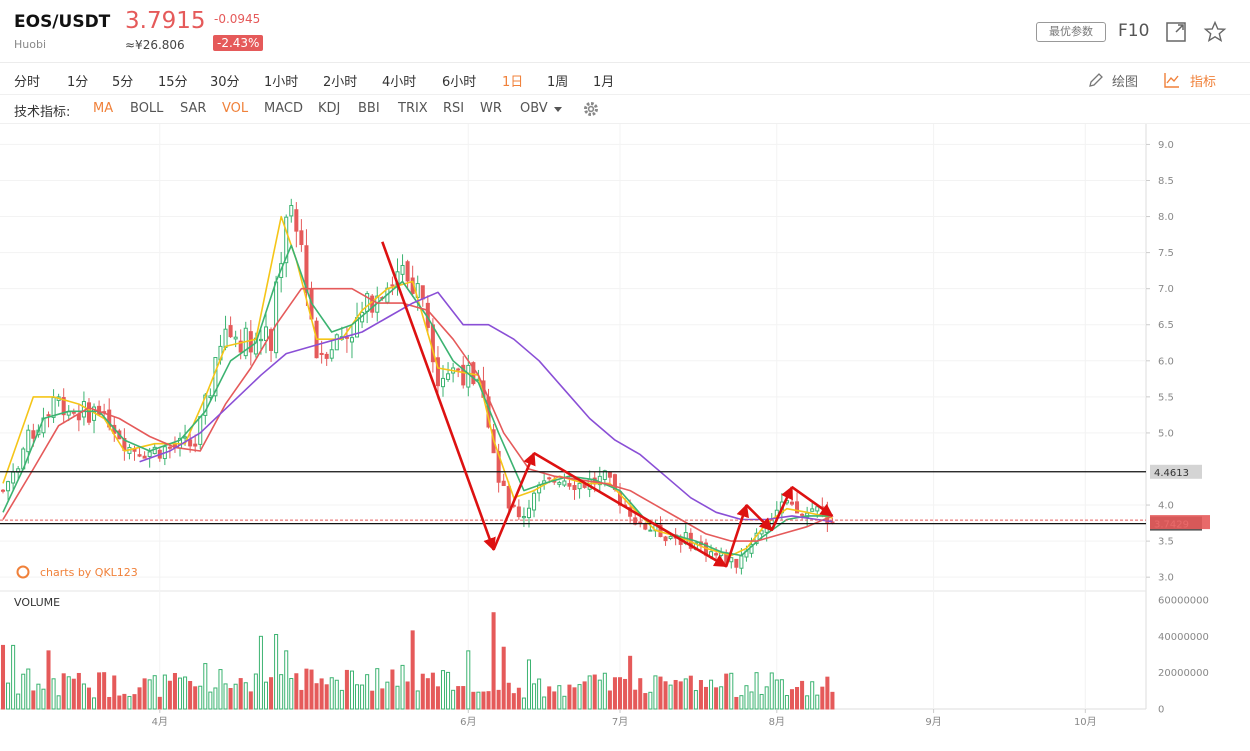 This screenshot has width=1250, height=751. Describe the element at coordinates (23, 572) in the screenshot. I see `qkl-logo-icon` at that location.